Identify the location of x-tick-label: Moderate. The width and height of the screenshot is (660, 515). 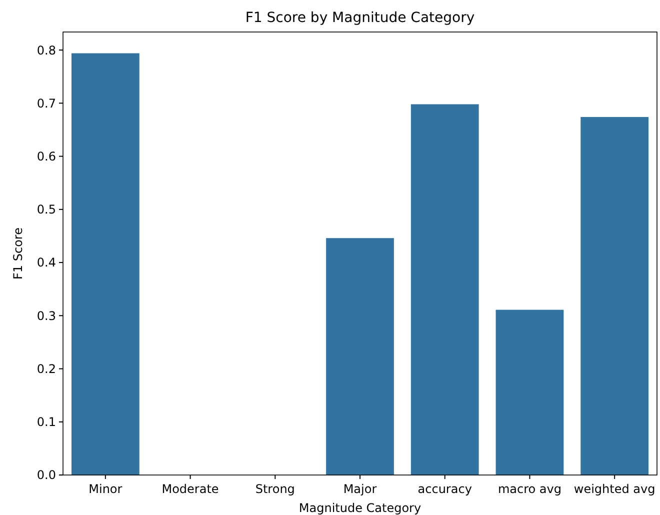
(190, 489).